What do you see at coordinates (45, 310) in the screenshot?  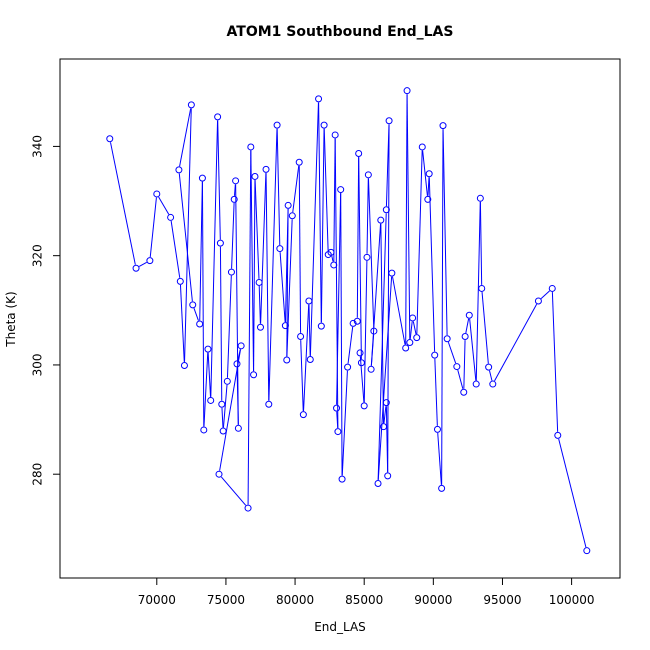 I see `y-axis: 280 300 320 340` at bounding box center [45, 310].